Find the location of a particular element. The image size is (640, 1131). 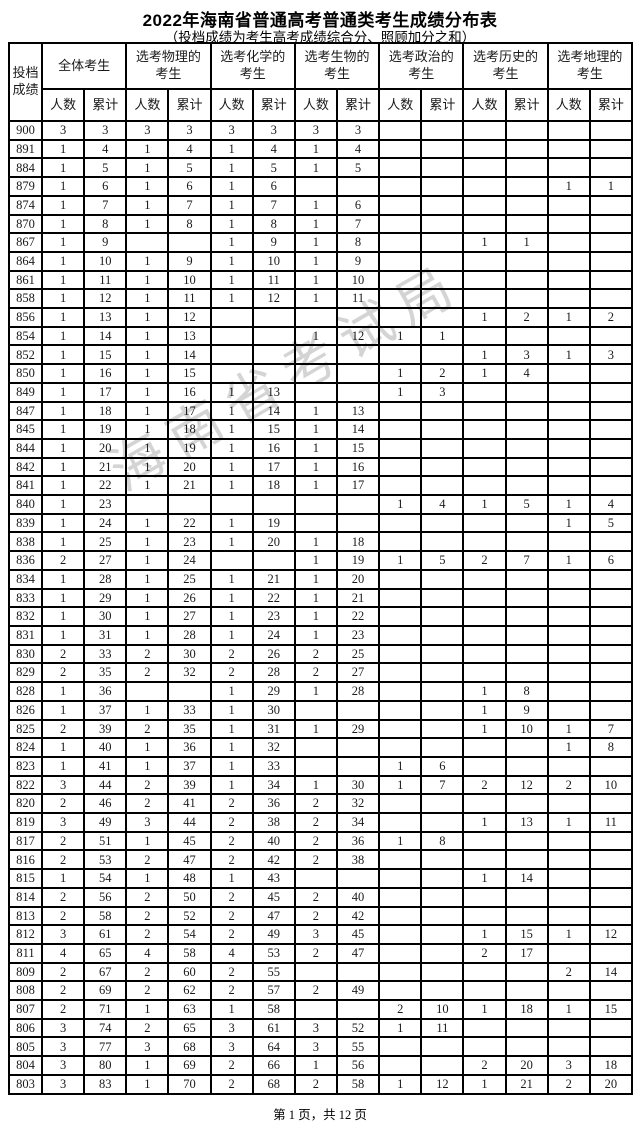

score-cell: 830 is located at coordinates (25, 654).